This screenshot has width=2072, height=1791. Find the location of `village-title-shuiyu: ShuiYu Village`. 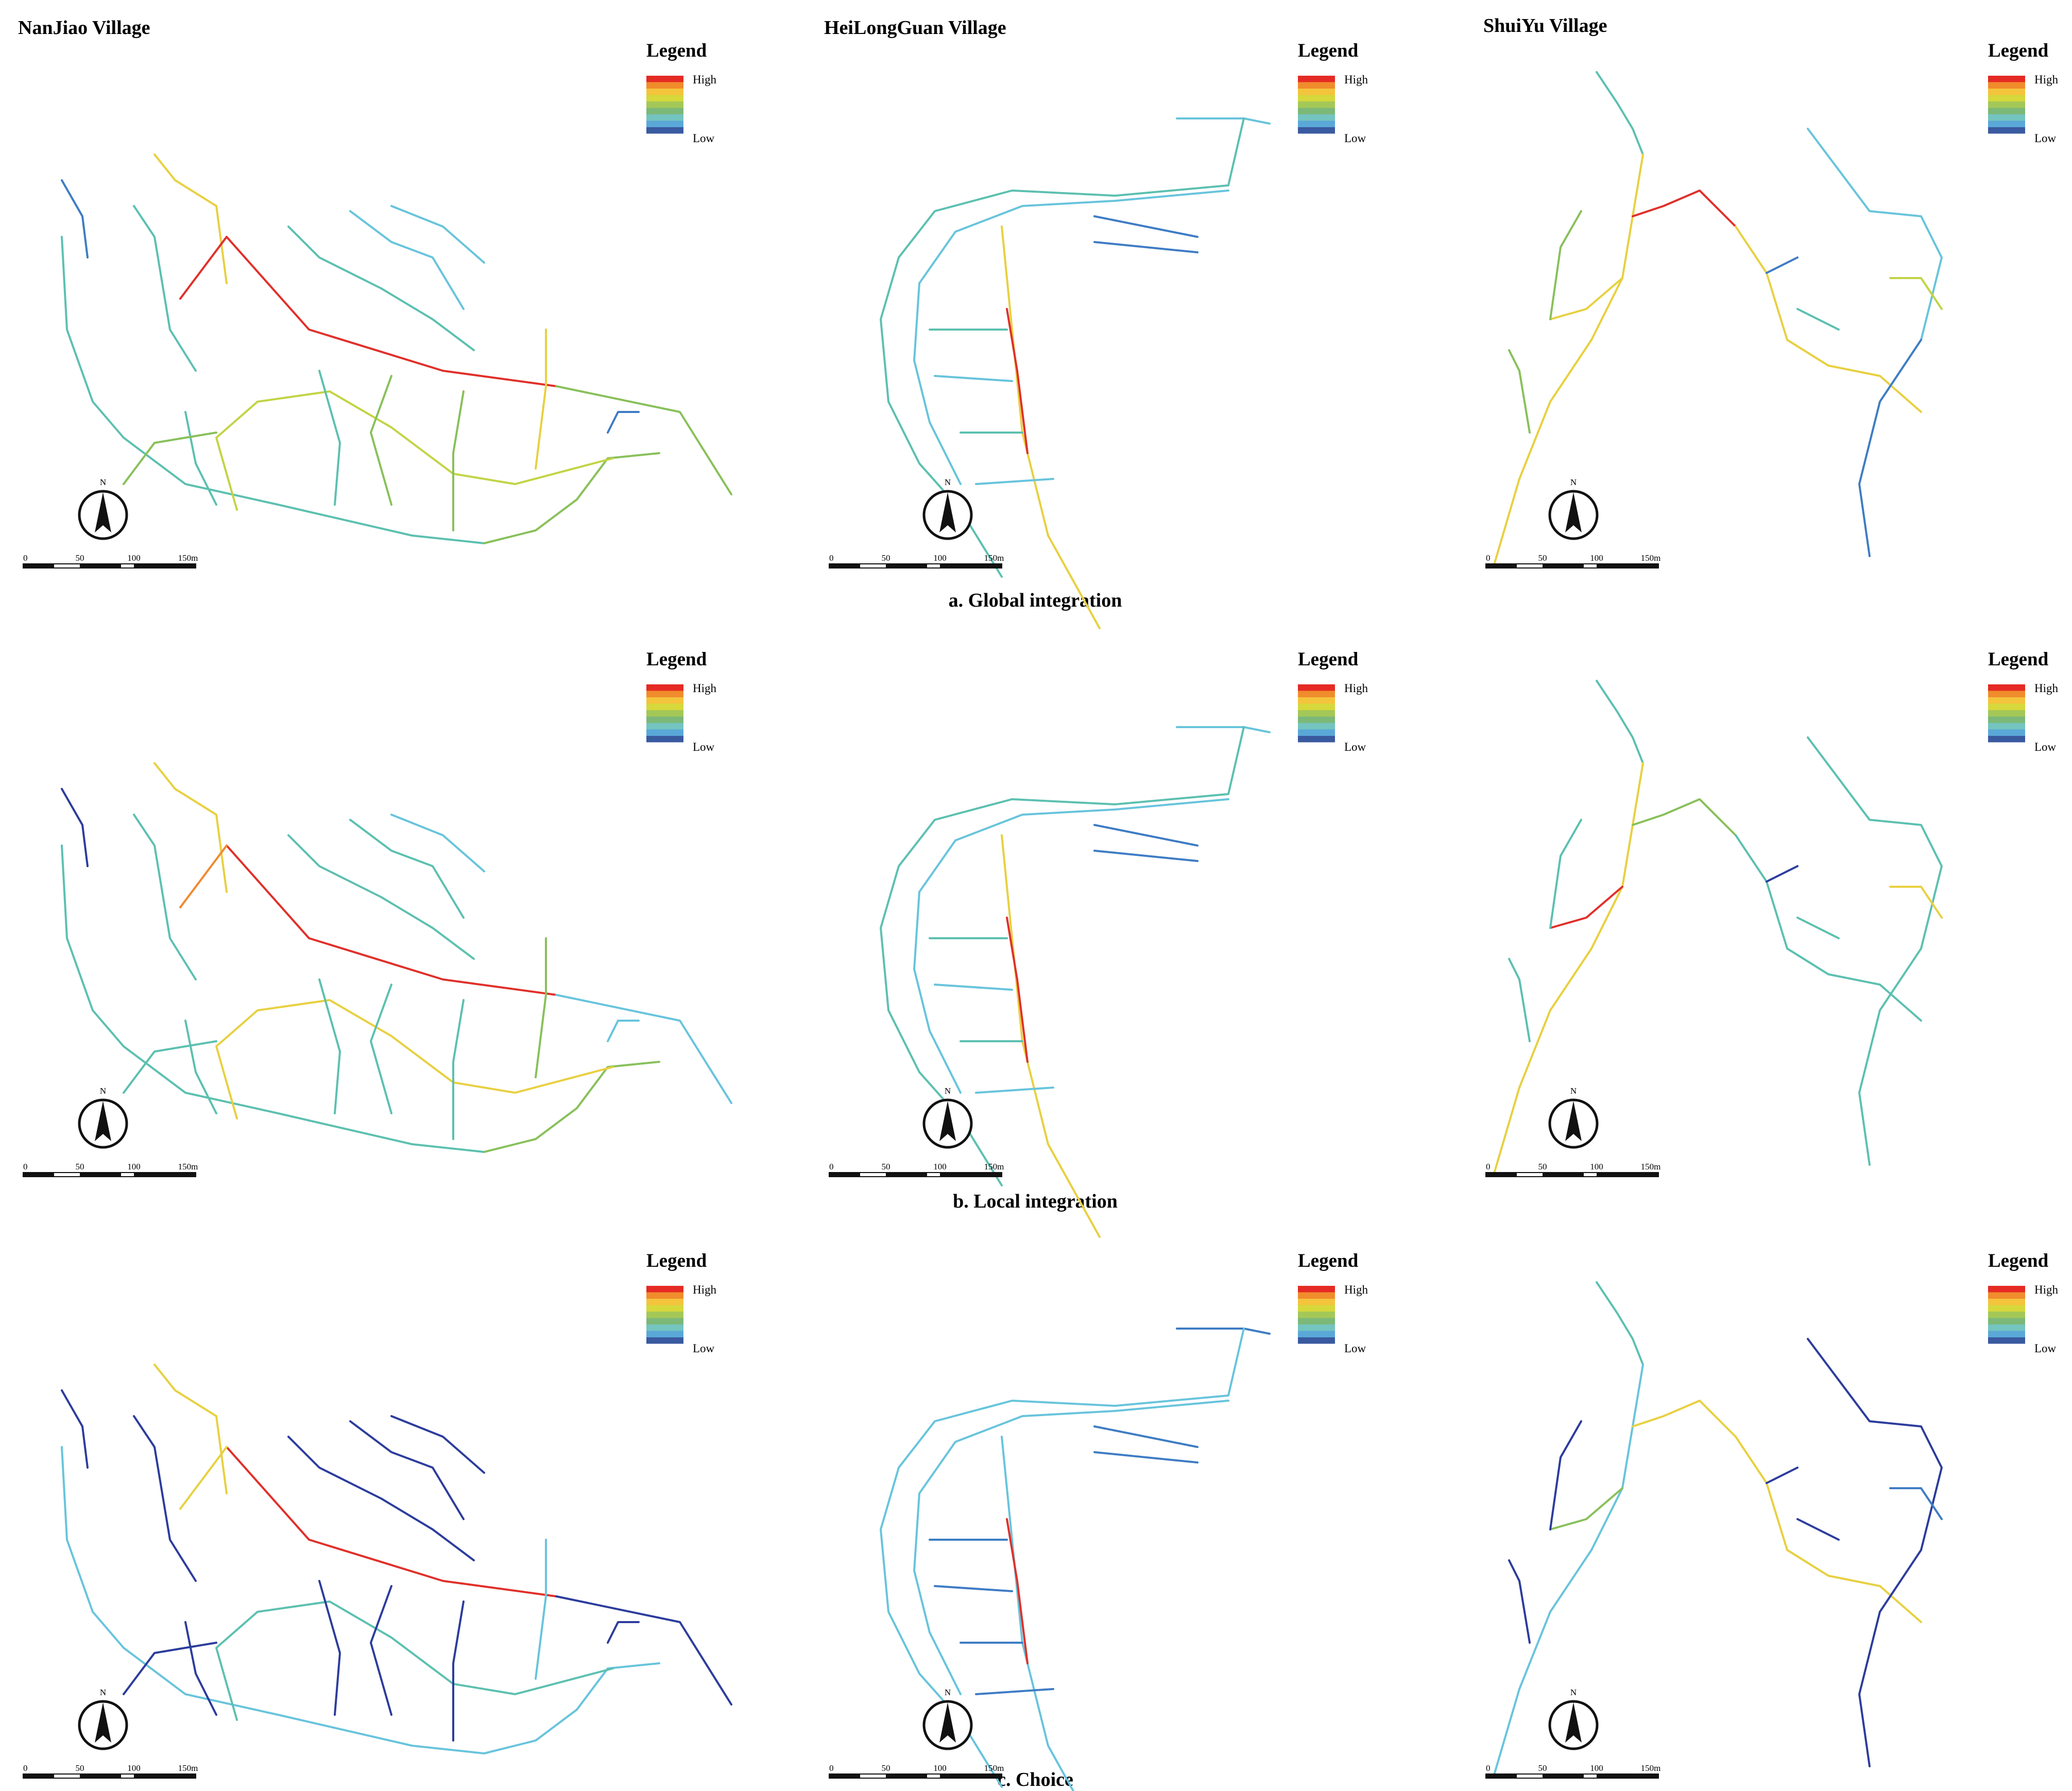

village-title-shuiyu: ShuiYu Village is located at coordinates (1545, 26).